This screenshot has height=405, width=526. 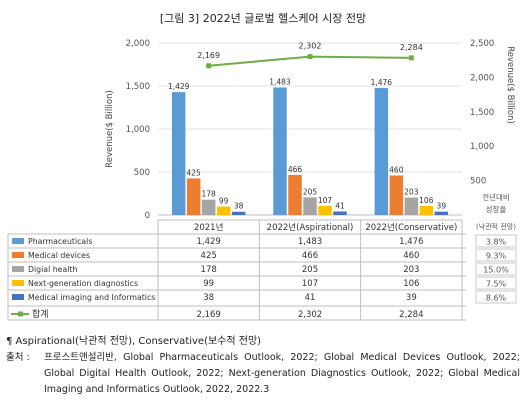 I want to click on table-cell: 2,302, so click(x=310, y=315).